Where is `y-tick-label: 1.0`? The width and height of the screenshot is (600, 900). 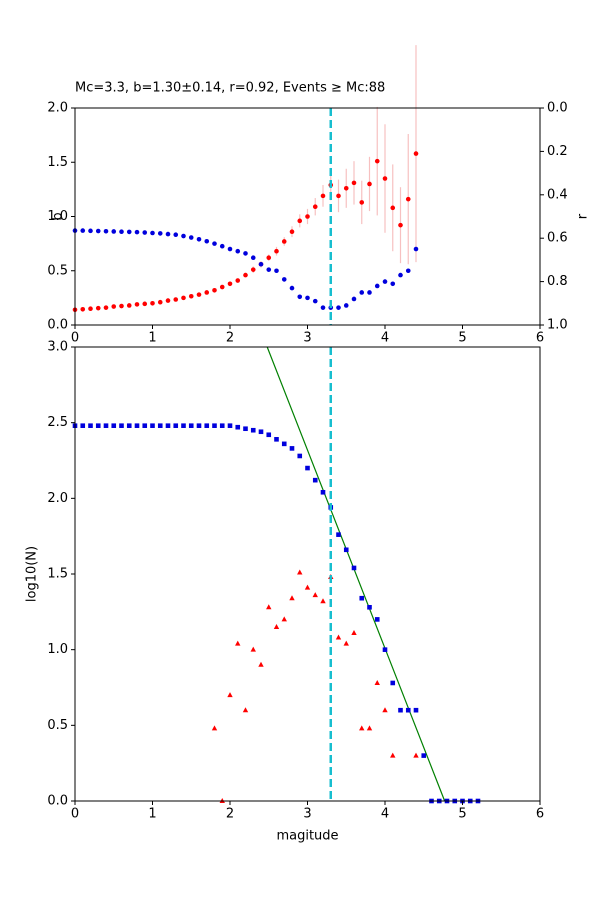
y-tick-label: 1.0 is located at coordinates (57, 216).